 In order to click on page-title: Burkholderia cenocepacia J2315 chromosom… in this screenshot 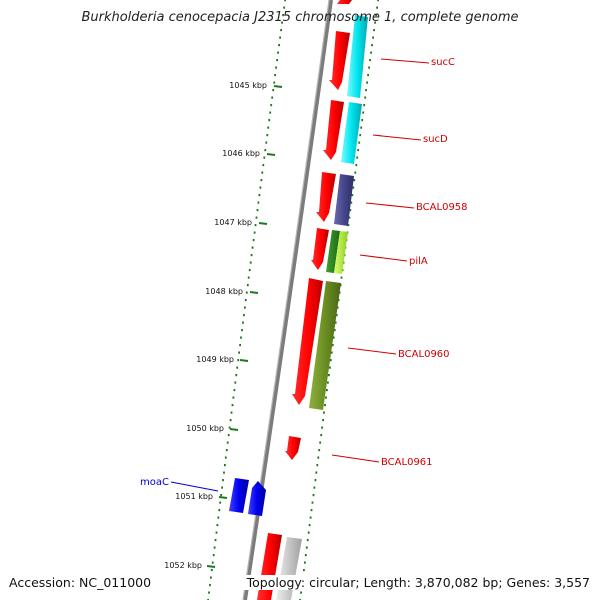, I will do `click(300, 17)`.